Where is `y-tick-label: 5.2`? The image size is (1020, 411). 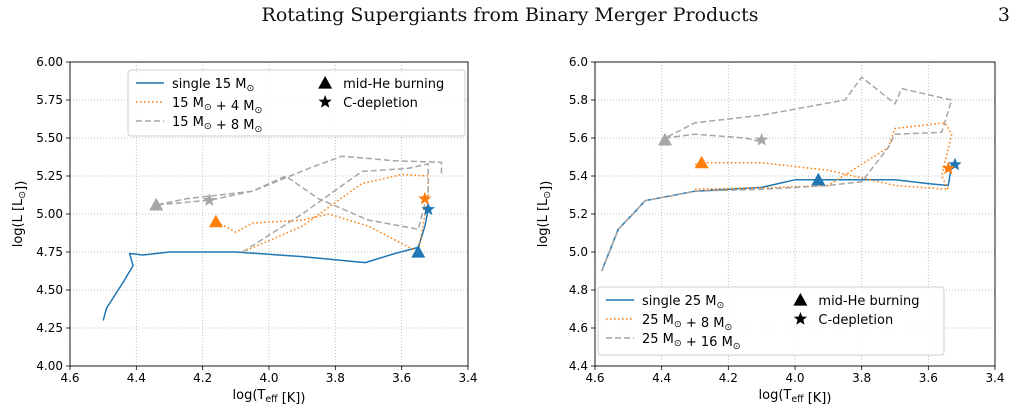
y-tick-label: 5.2 is located at coordinates (578, 214).